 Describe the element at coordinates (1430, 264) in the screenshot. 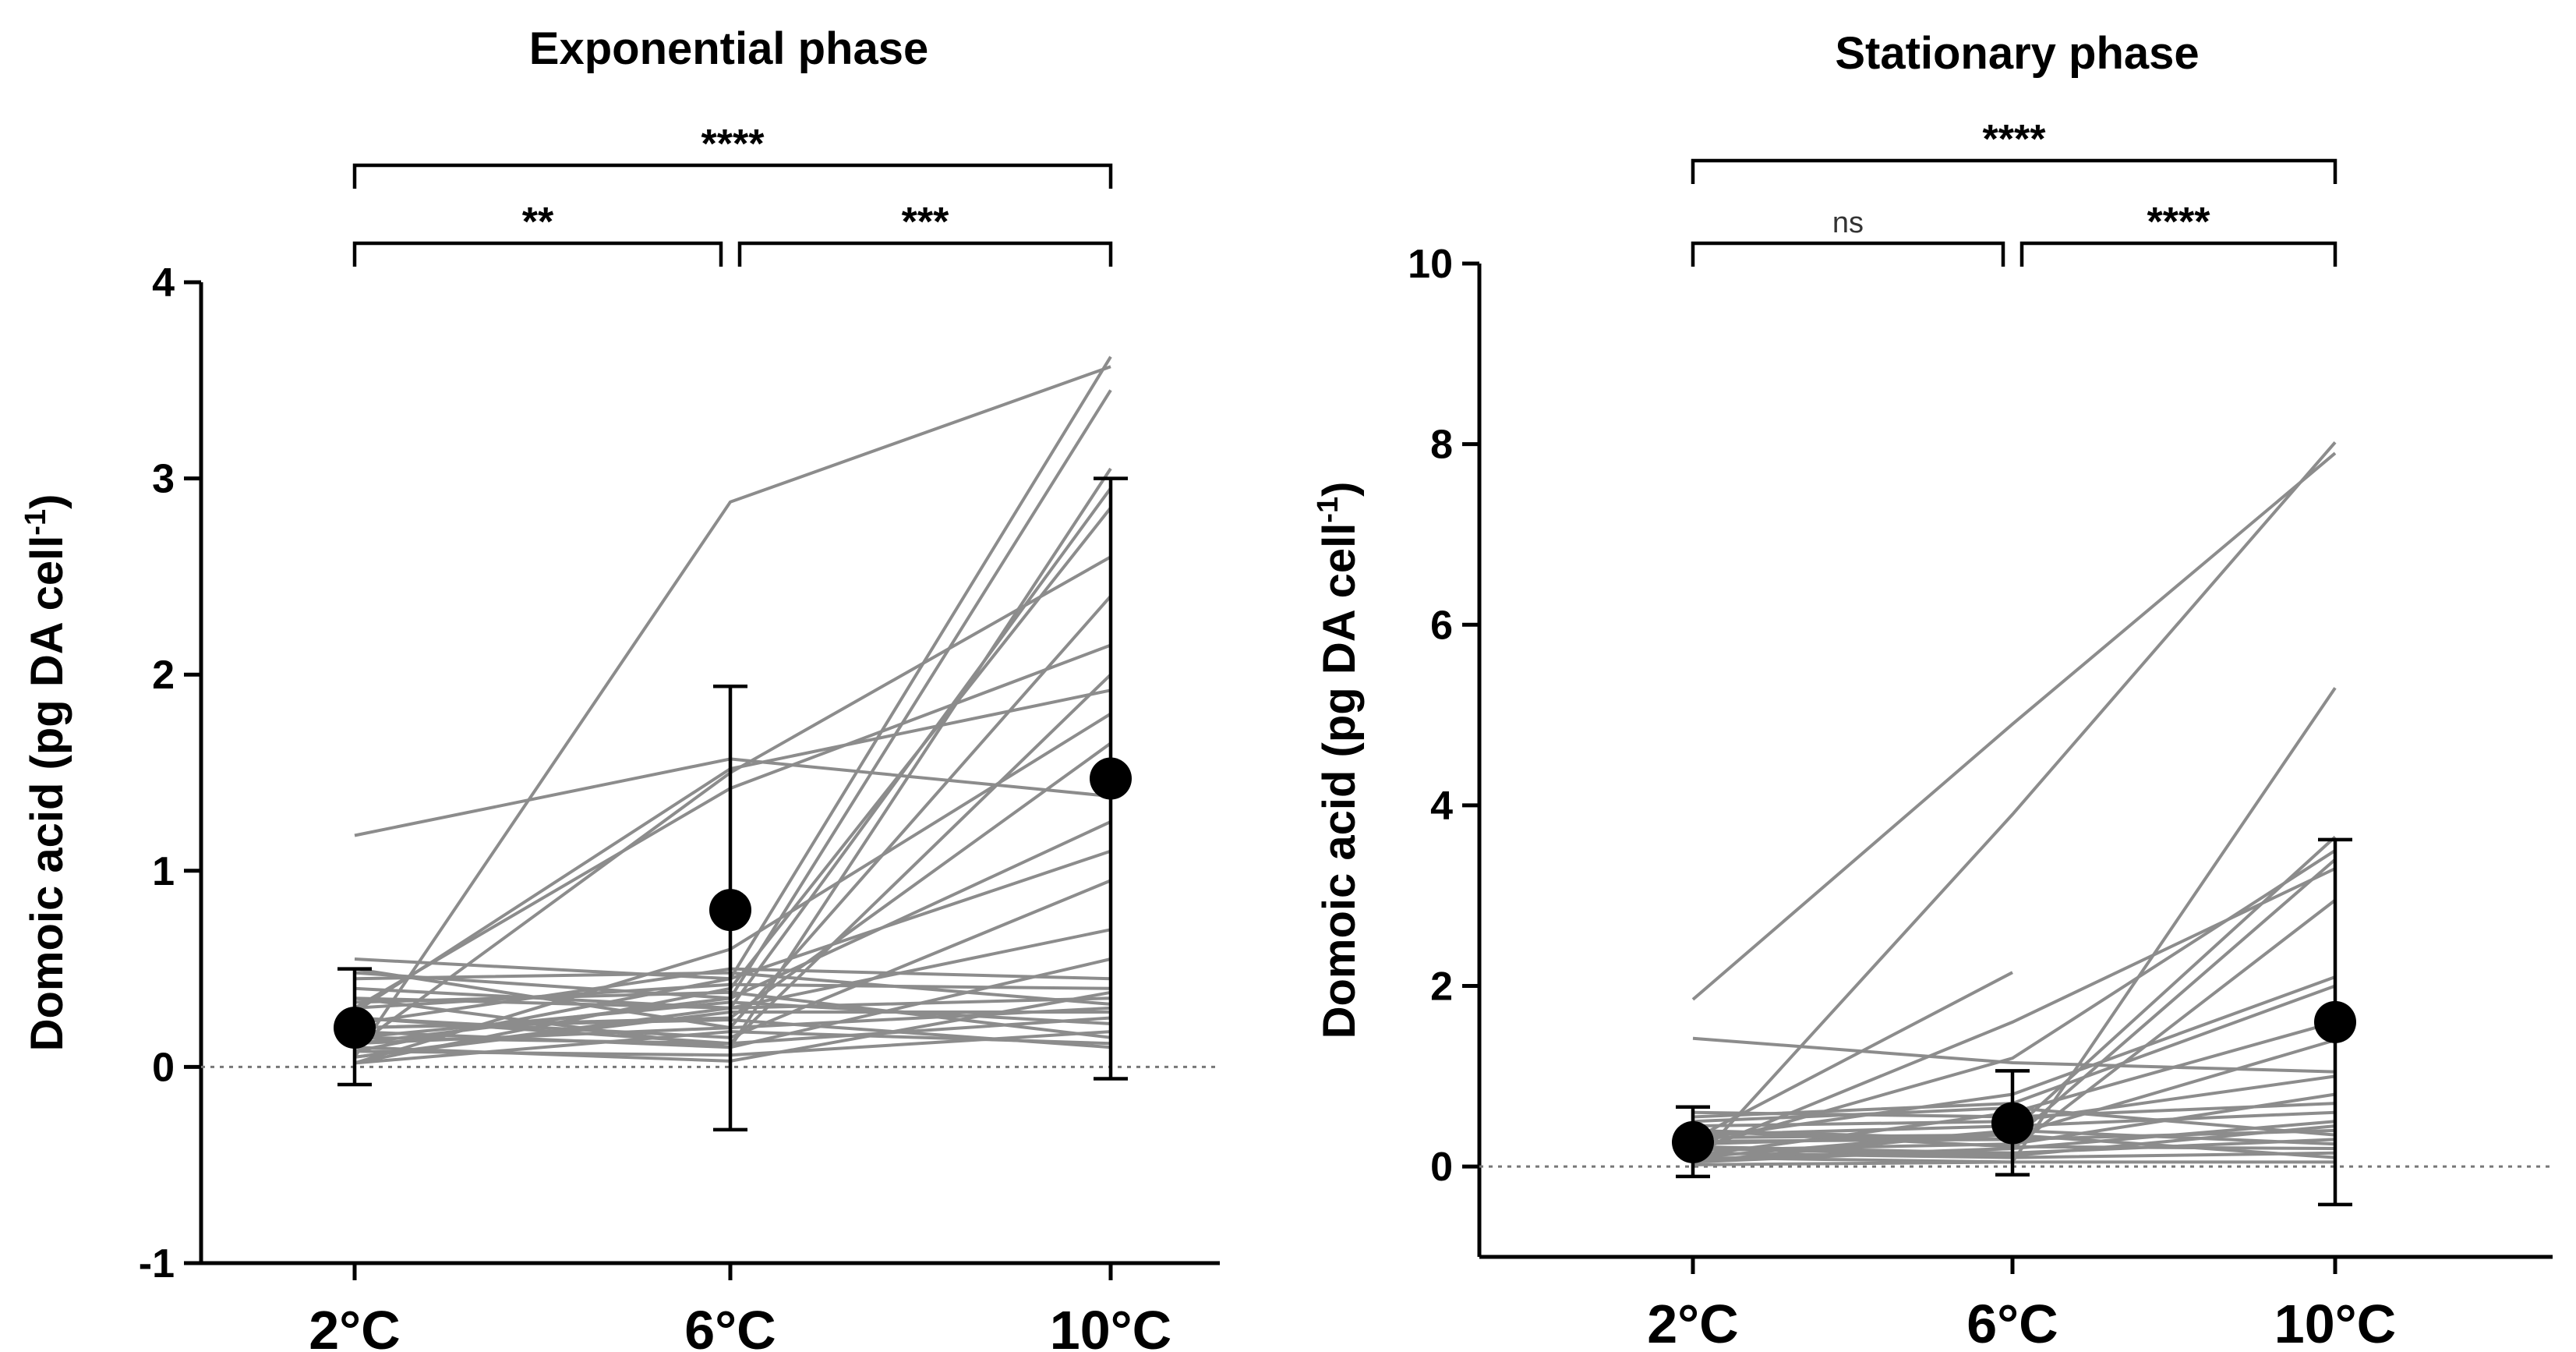

I see `y-tick-label: 10` at that location.